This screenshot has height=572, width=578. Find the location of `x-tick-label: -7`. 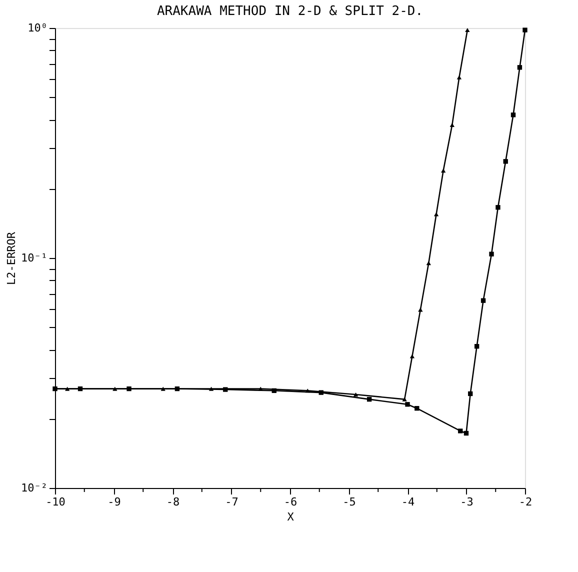

x-tick-label: -7 is located at coordinates (231, 502).